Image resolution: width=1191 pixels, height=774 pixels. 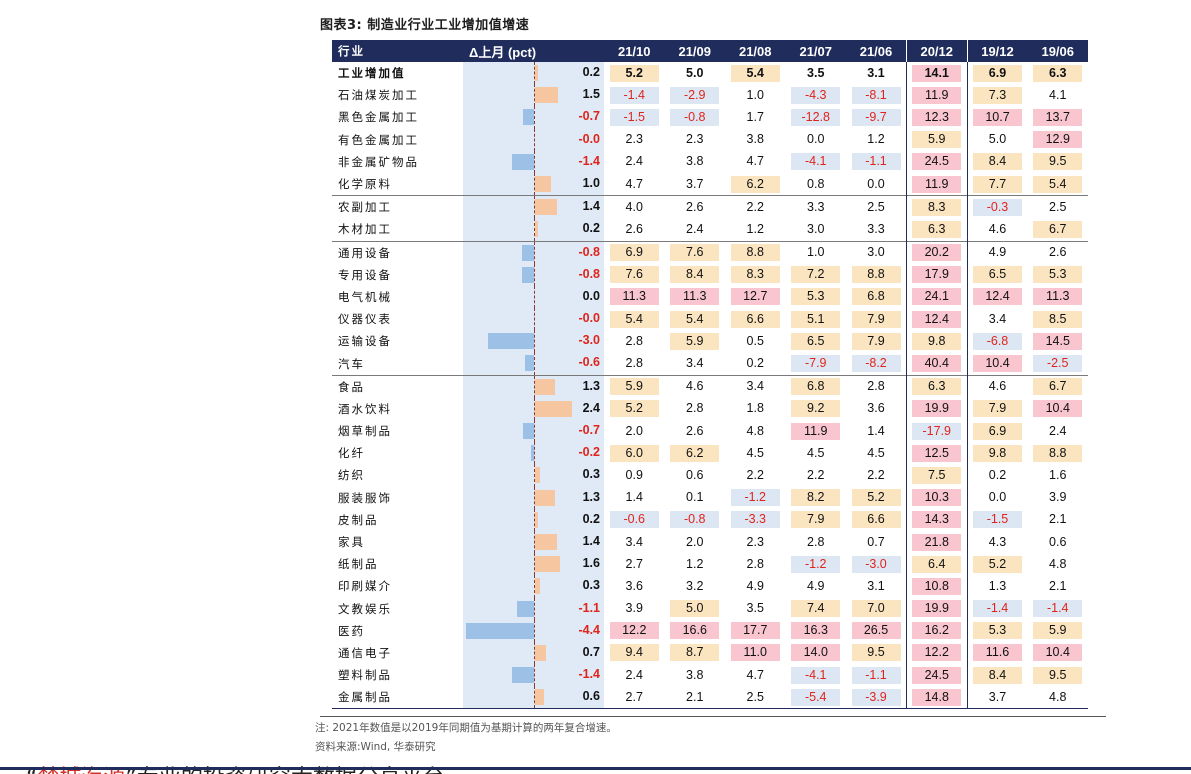 I want to click on value-cell: -1.1, so click(x=876, y=675).